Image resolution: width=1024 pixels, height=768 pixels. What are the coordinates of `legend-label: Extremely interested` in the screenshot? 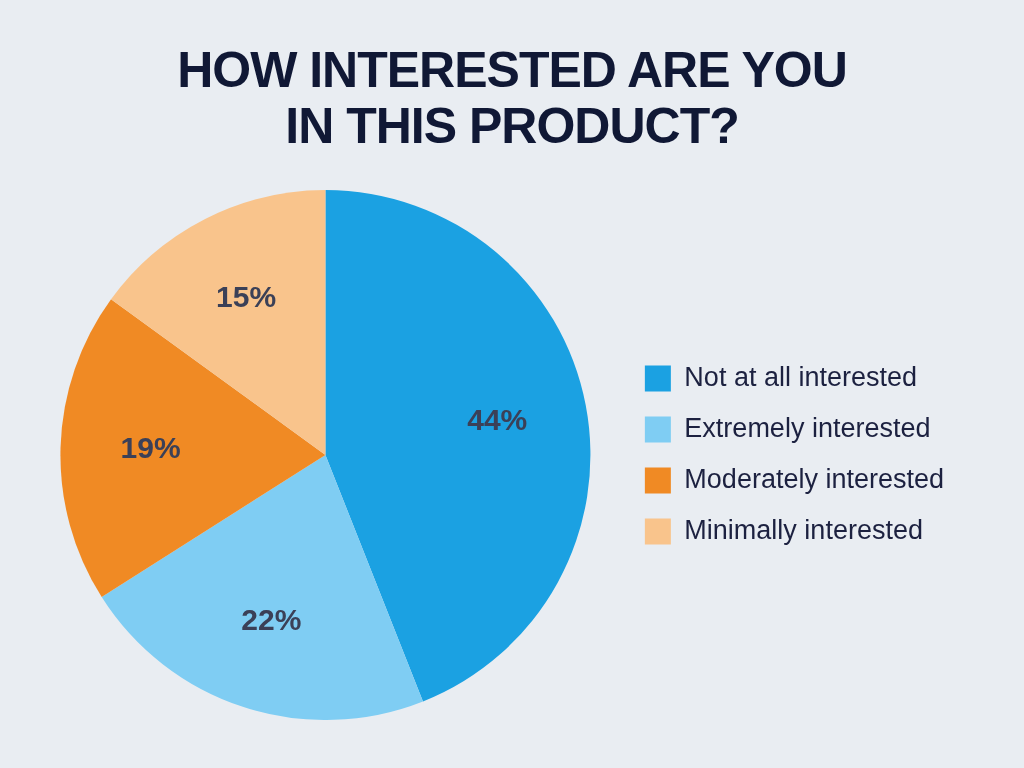 It's located at (807, 427).